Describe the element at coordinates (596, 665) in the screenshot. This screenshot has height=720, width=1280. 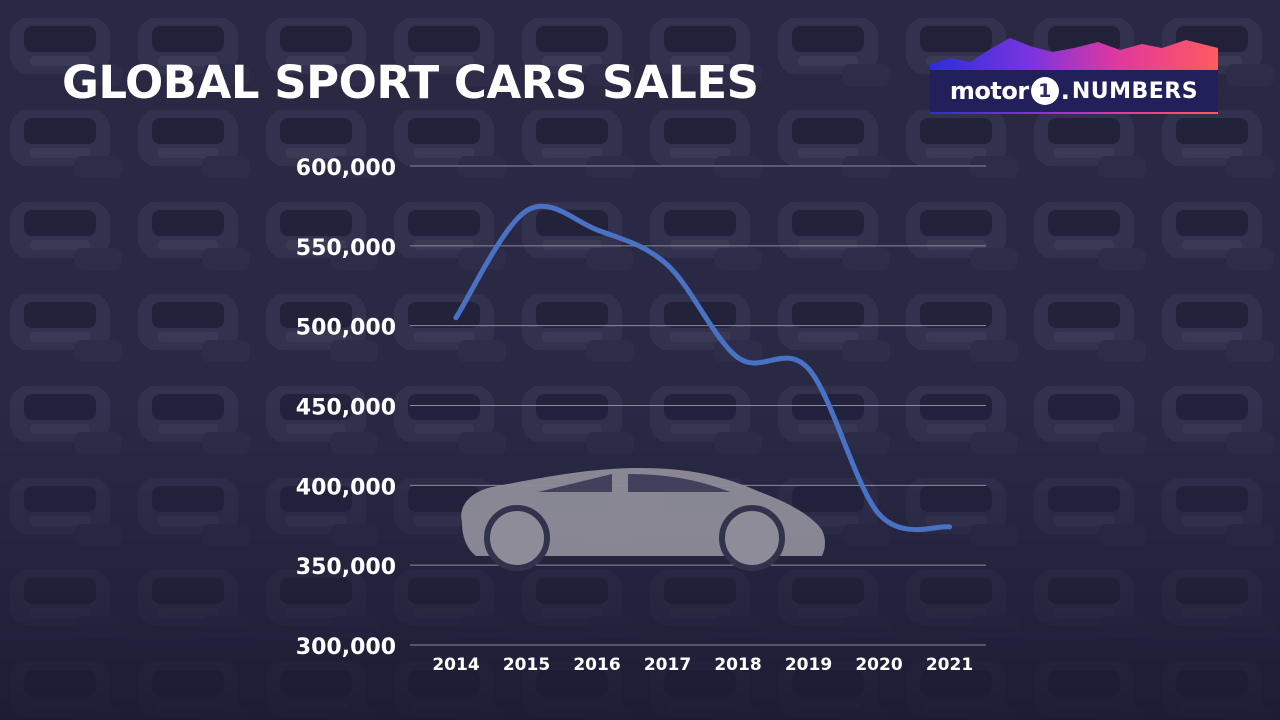
I see `x-tick-label: 2016` at that location.